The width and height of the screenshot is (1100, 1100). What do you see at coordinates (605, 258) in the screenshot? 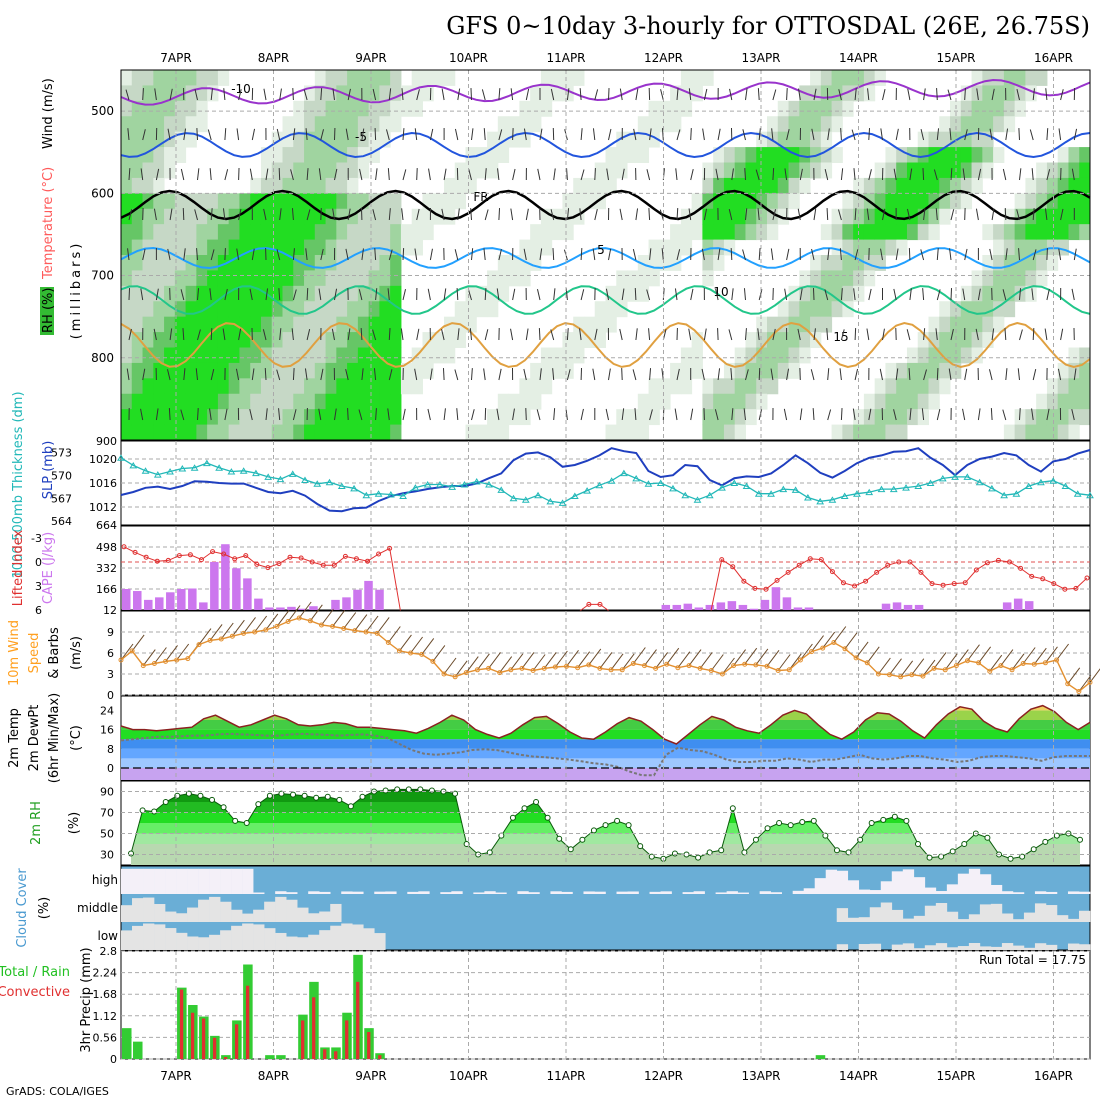
I see `temperature-contour` at bounding box center [605, 258].